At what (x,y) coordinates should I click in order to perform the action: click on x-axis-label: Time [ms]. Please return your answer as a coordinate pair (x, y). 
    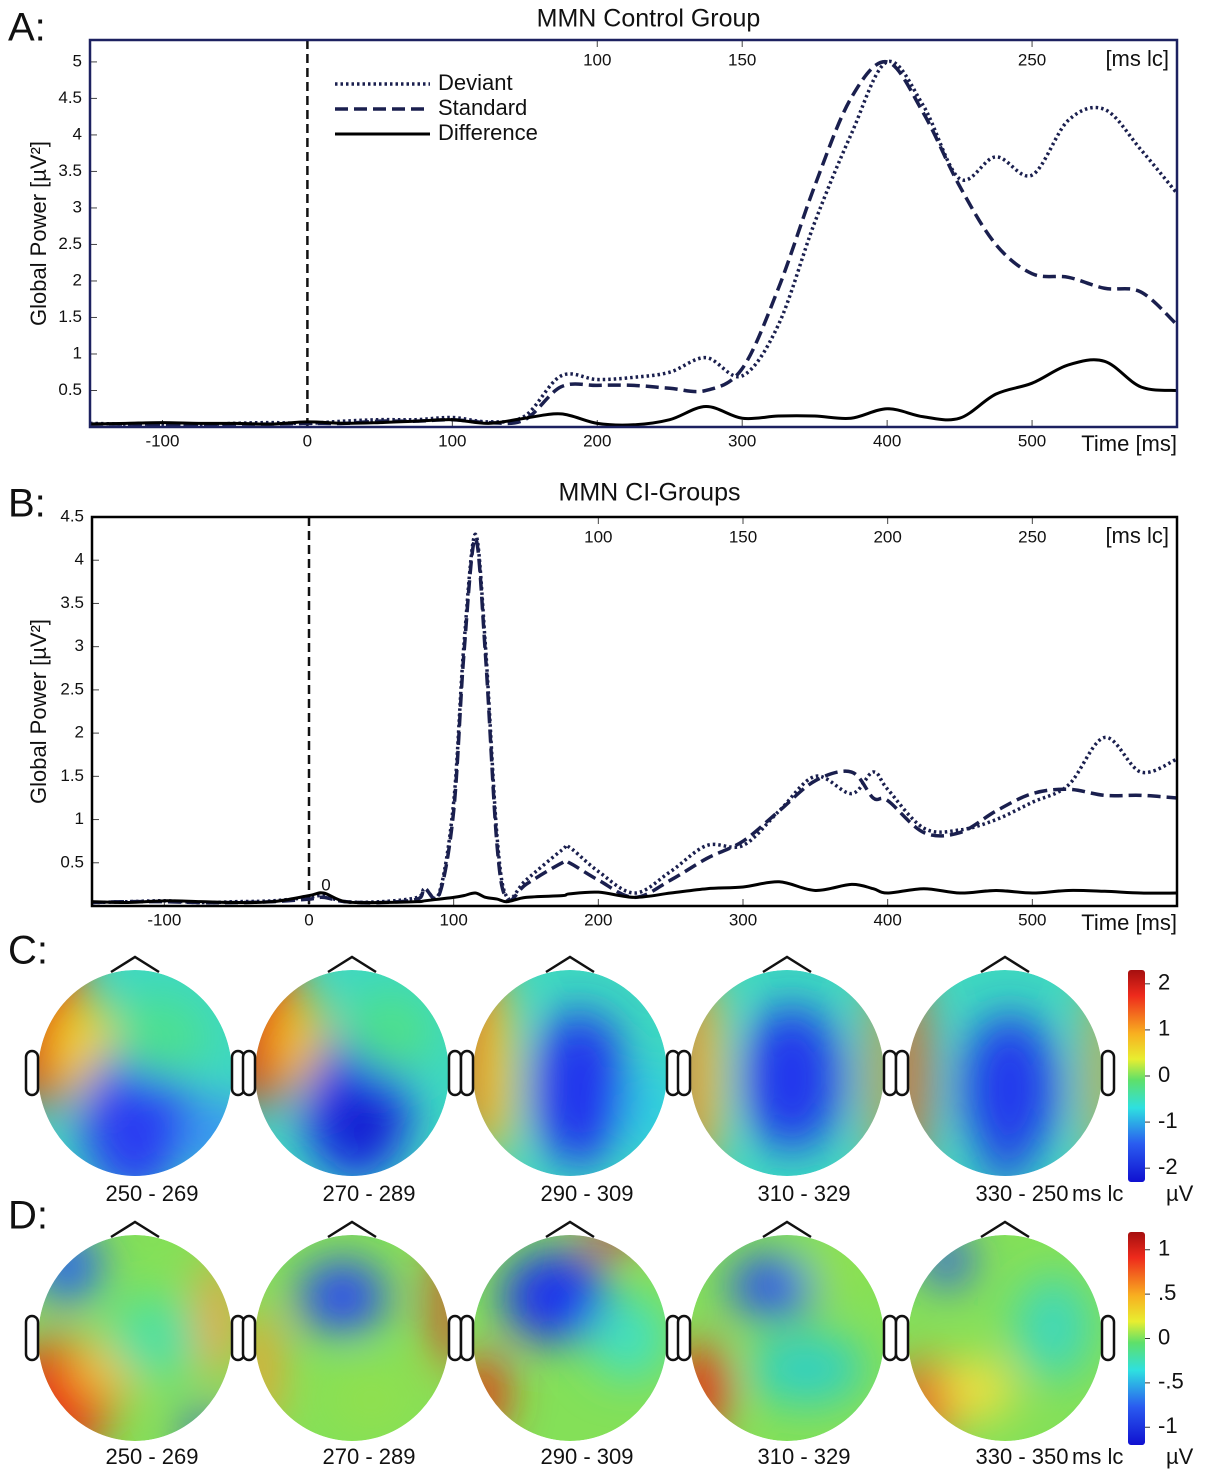
    Looking at the image, I should click on (1129, 922).